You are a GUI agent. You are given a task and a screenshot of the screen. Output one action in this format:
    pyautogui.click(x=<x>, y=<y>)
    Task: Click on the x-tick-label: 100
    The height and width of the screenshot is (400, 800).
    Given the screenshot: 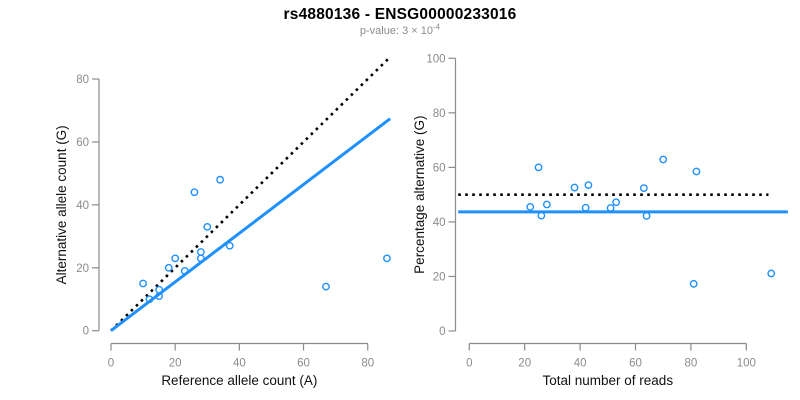 What is the action you would take?
    pyautogui.click(x=746, y=364)
    